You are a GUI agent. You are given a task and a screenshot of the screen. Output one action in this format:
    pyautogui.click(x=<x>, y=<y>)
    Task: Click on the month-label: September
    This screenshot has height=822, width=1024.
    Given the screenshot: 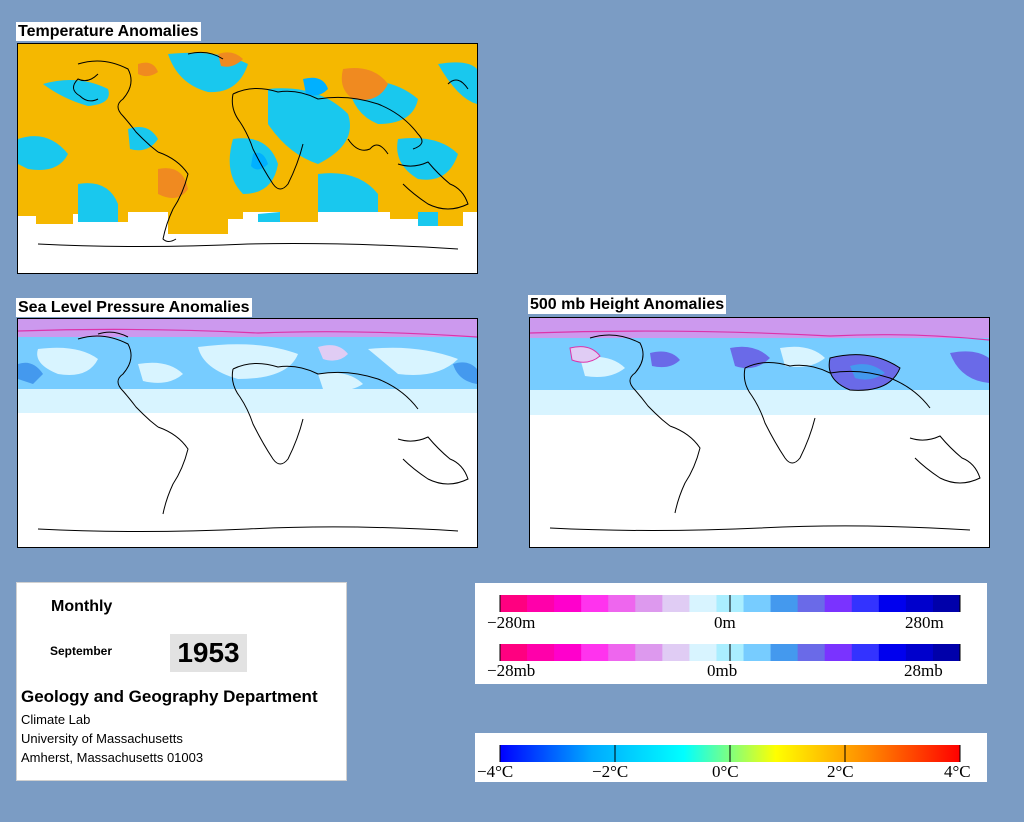 What is the action you would take?
    pyautogui.click(x=81, y=651)
    